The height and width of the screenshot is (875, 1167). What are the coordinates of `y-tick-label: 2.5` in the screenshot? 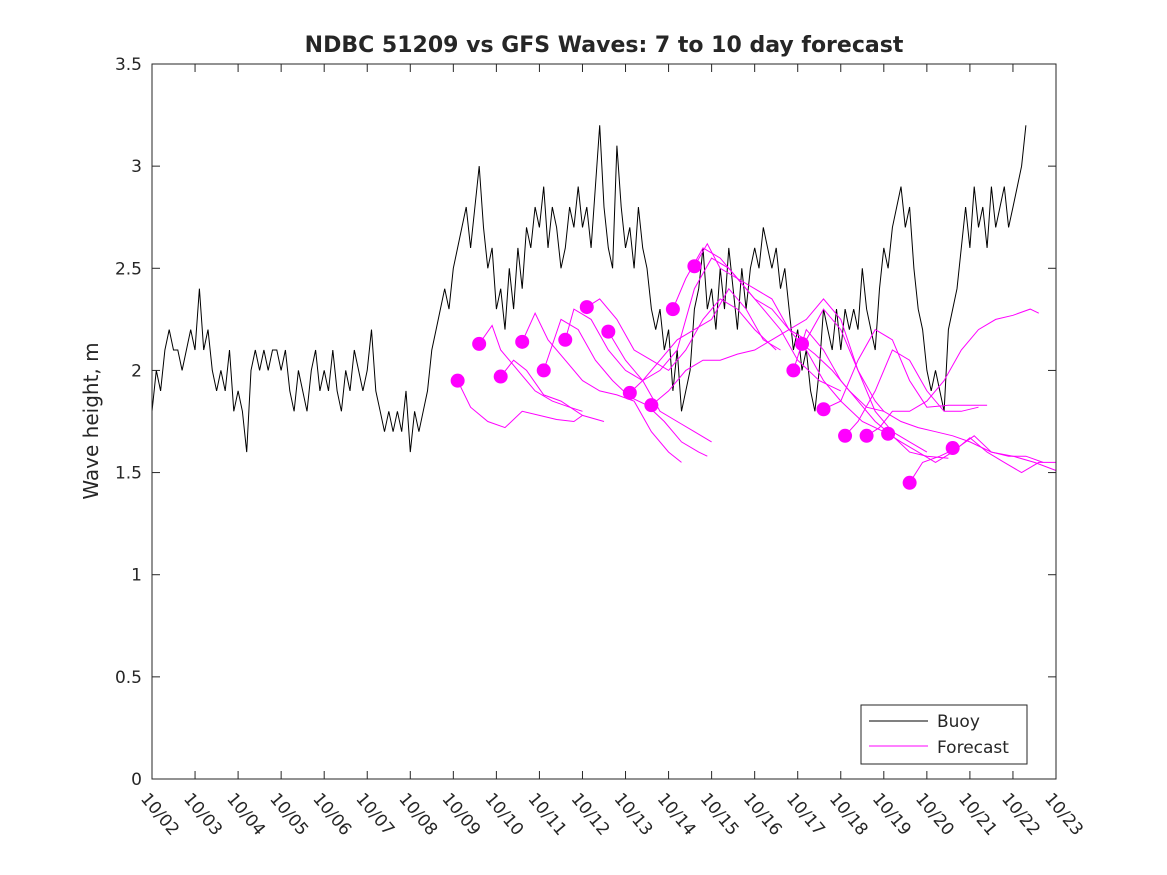 It's located at (128, 269).